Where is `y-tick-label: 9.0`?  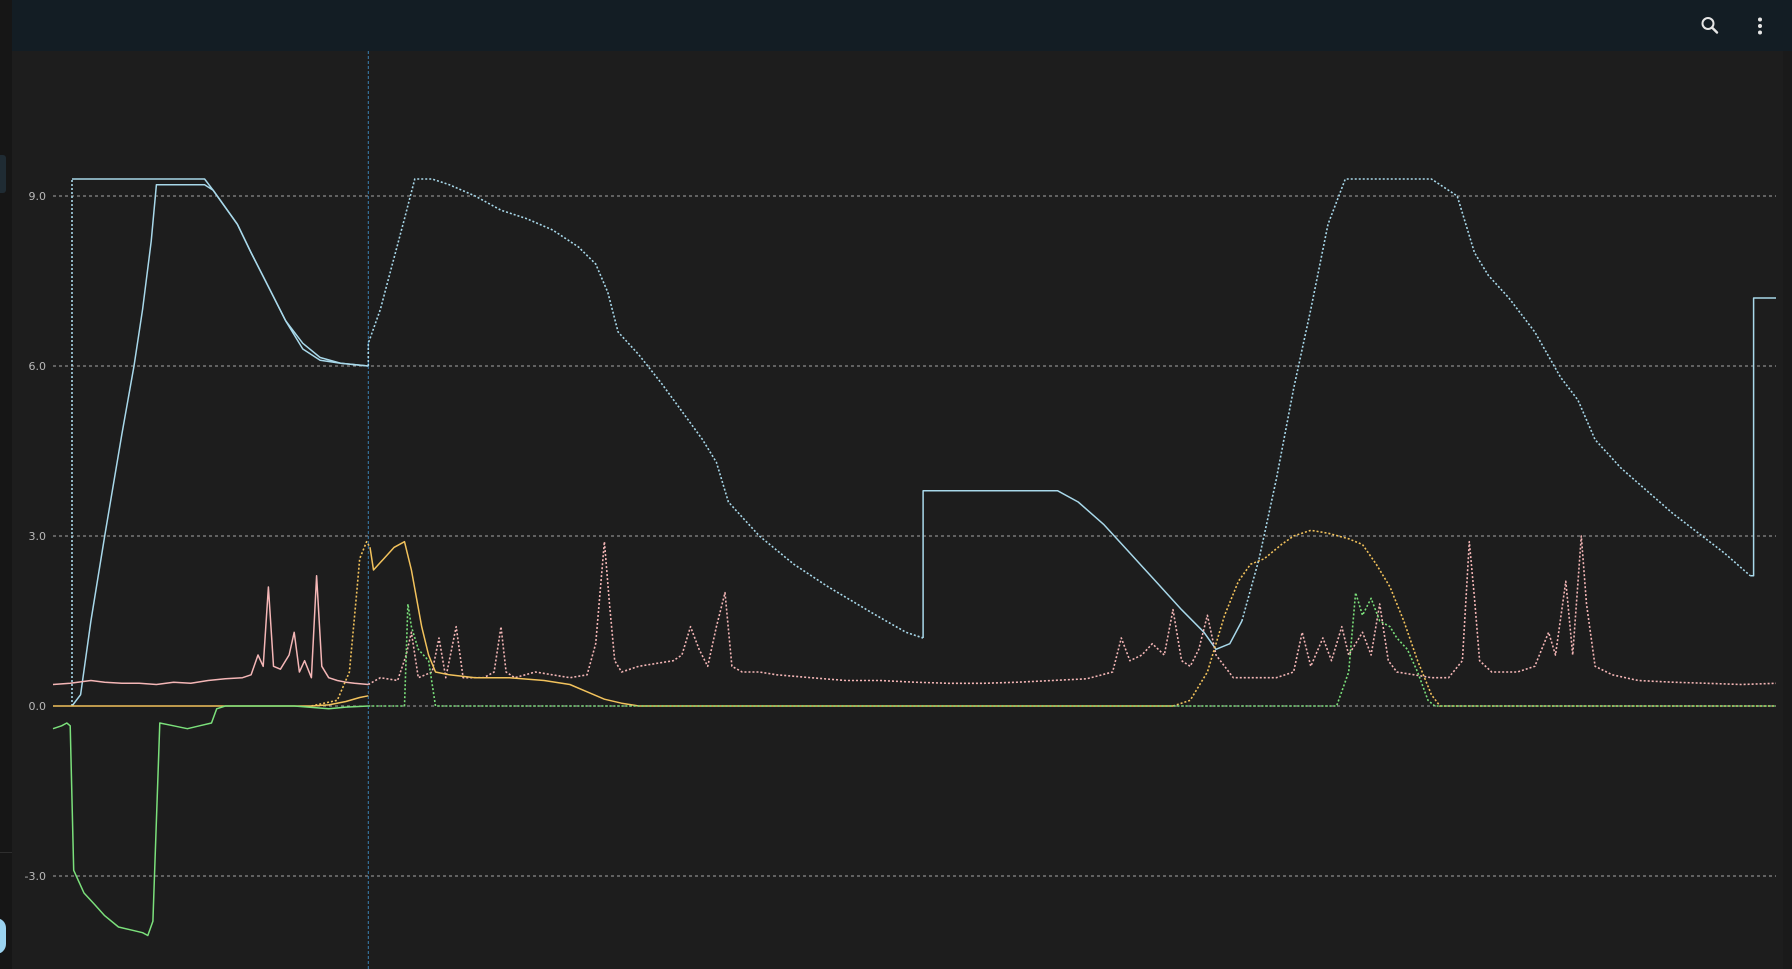
y-tick-label: 9.0 is located at coordinates (38, 196).